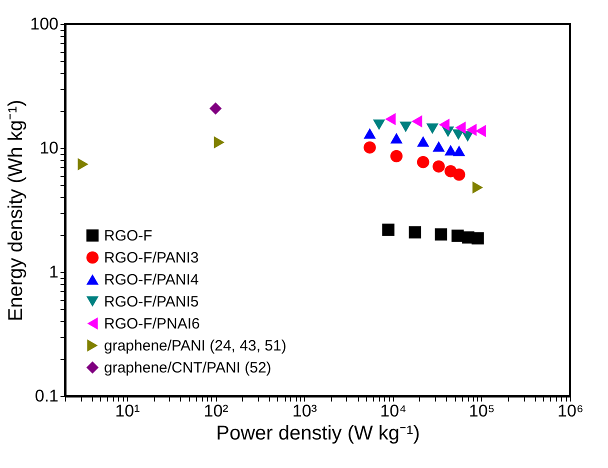 The width and height of the screenshot is (608, 468). Describe the element at coordinates (305, 411) in the screenshot. I see `x-tick-label: 10³` at that location.